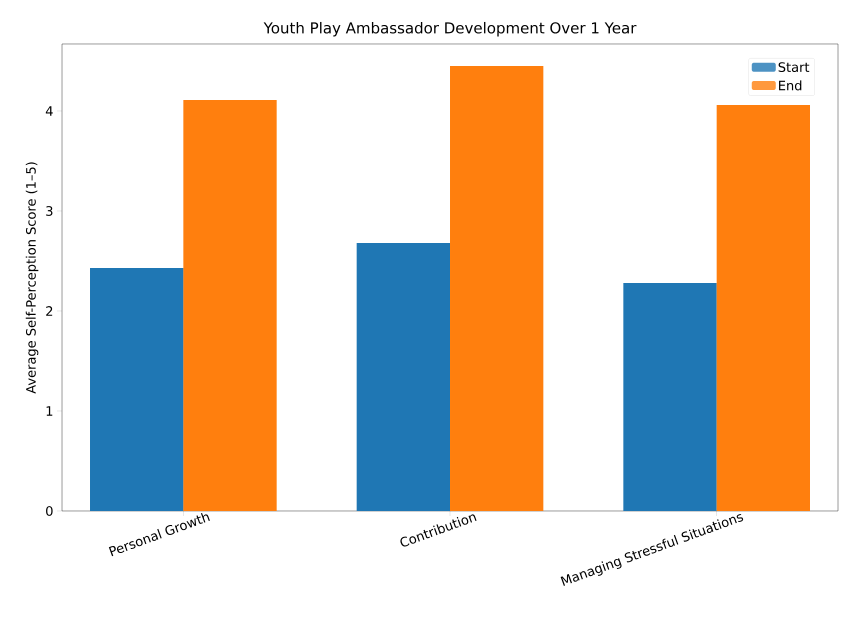 Image resolution: width=867 pixels, height=639 pixels. What do you see at coordinates (32, 278) in the screenshot?
I see `y-axis-title: Average Self-Perception Score (1–5)` at bounding box center [32, 278].